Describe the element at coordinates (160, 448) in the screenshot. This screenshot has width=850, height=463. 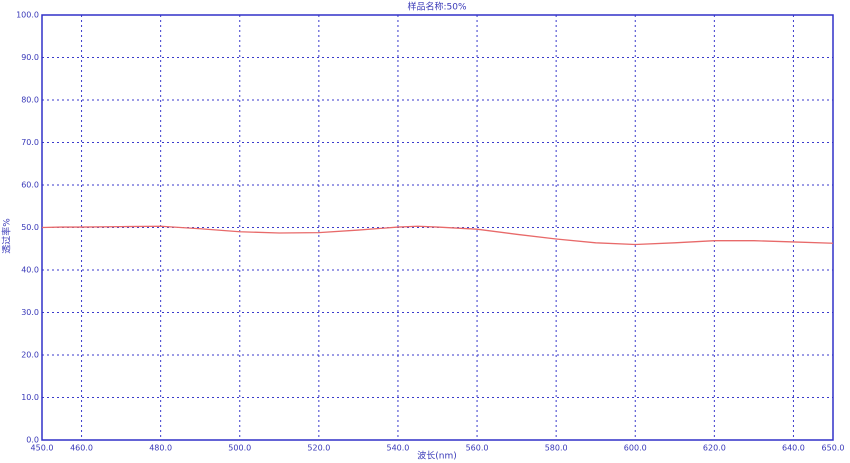
I see `x-tick-label: 480.0` at that location.